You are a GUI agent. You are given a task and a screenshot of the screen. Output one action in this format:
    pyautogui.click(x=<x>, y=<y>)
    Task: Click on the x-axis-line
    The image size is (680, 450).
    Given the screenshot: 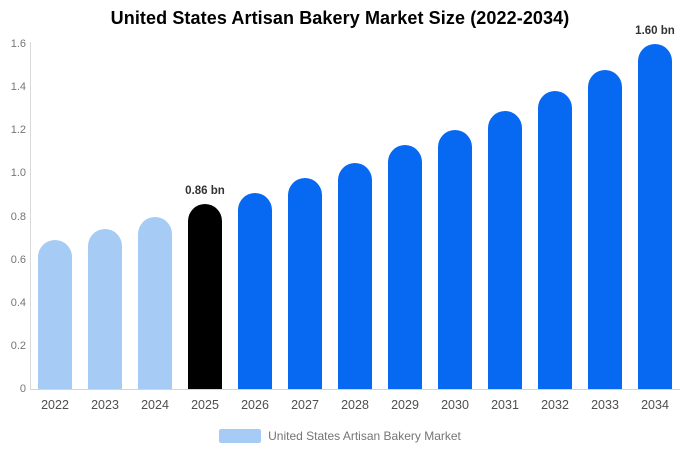 What is the action you would take?
    pyautogui.click(x=355, y=389)
    